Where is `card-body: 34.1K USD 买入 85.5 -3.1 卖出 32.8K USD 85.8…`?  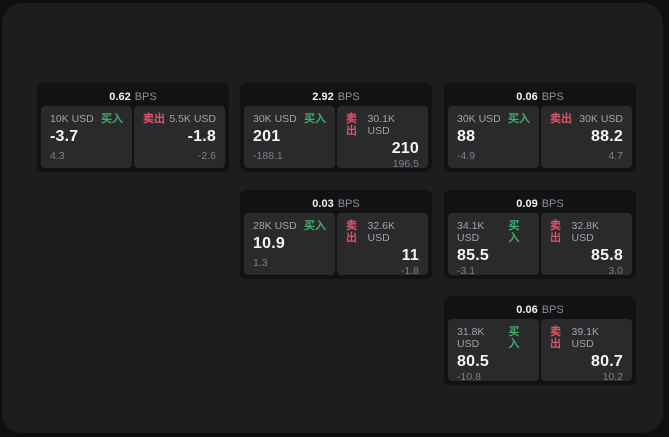
card-body: 34.1K USD 买入 85.5 -3.1 卖出 32.8K USD 85.8… is located at coordinates (540, 245).